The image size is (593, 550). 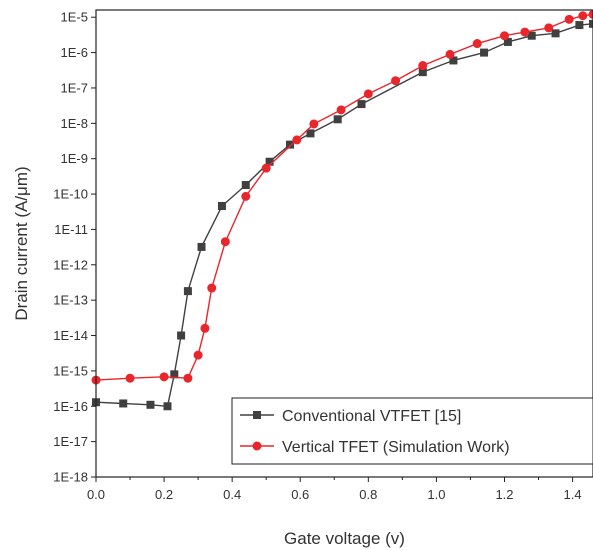 I want to click on y-tick-label: 1E-9, so click(x=74, y=158).